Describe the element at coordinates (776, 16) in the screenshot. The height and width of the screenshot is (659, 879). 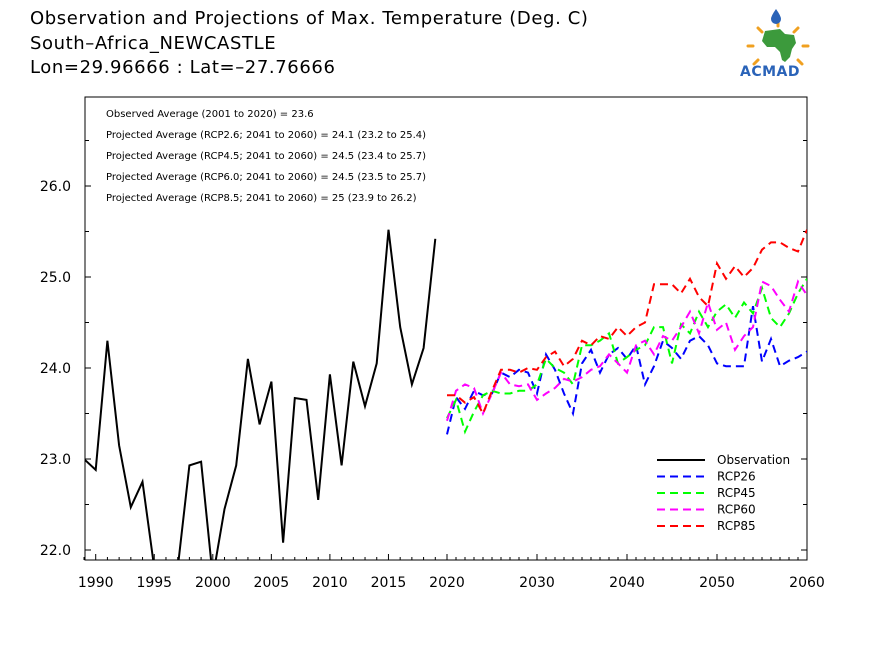
I see `water-drop-icon` at that location.